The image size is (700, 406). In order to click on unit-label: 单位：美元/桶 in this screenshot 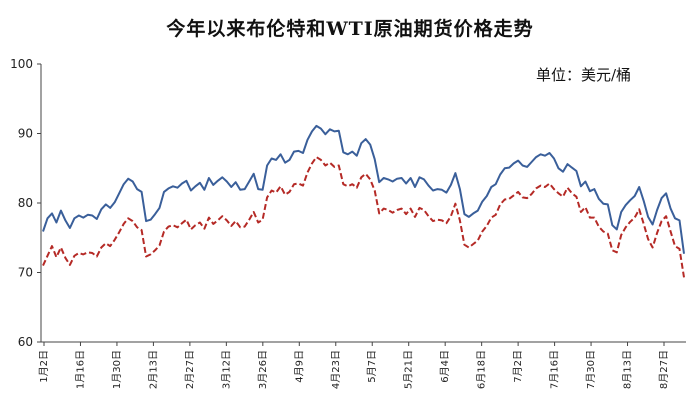, I will do `click(584, 75)`.